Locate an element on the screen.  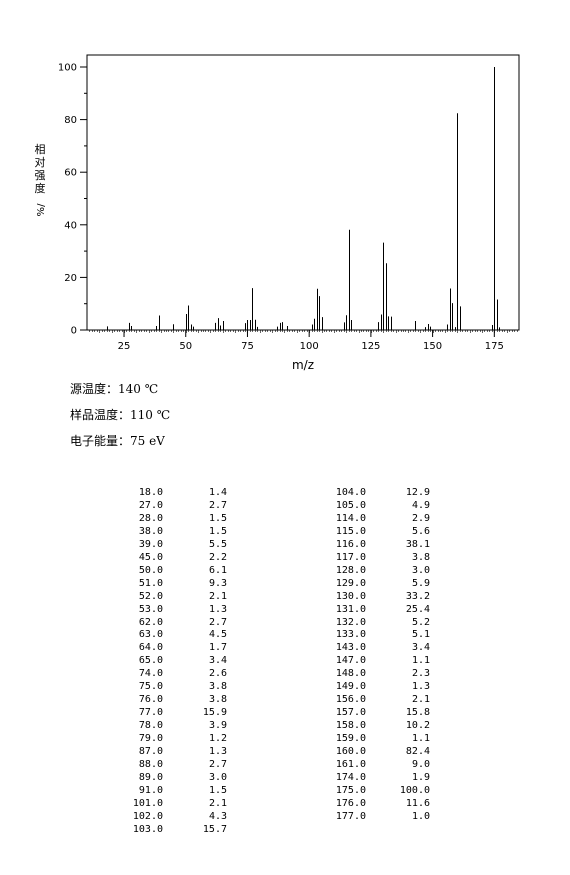
intensity-value: 9.3 is located at coordinates (217, 583).